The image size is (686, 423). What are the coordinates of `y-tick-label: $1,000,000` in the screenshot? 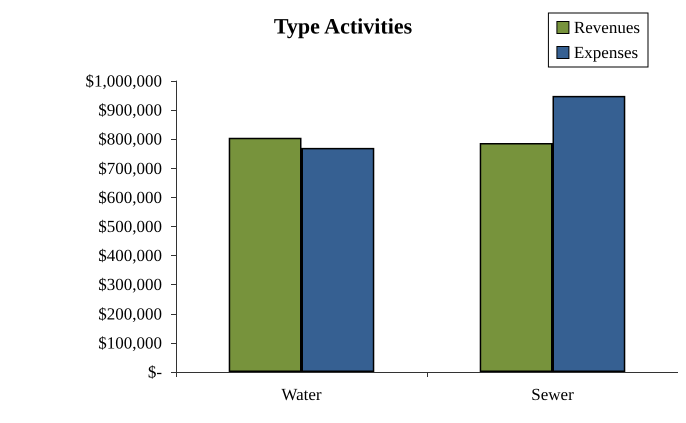 It's located at (124, 81).